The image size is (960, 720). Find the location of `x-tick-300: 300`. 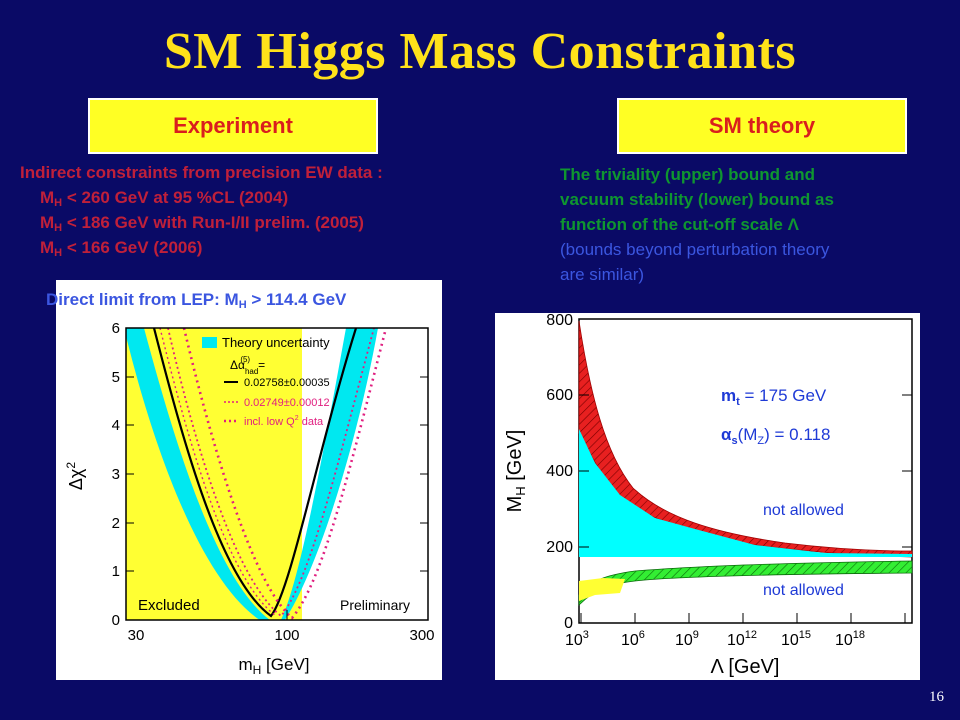

x-tick-300: 300 is located at coordinates (421, 635).